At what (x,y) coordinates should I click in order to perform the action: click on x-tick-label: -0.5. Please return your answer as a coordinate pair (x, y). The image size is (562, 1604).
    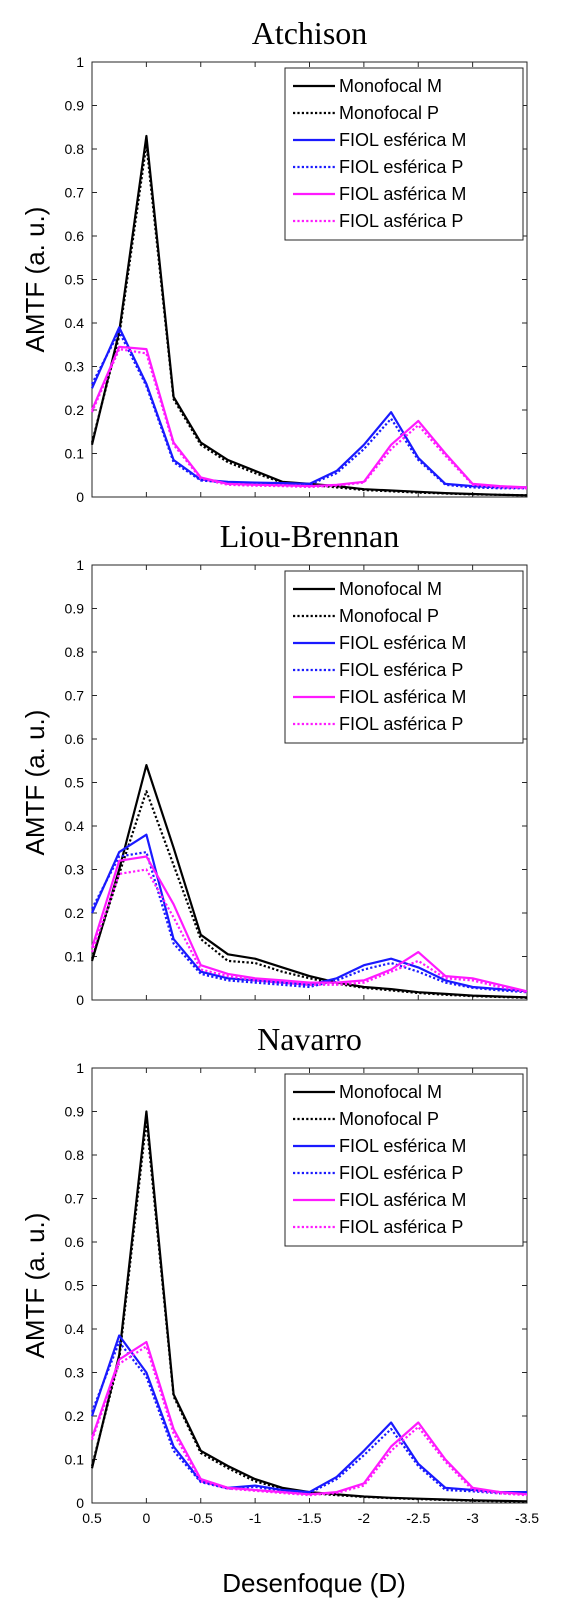
    Looking at the image, I should click on (201, 1518).